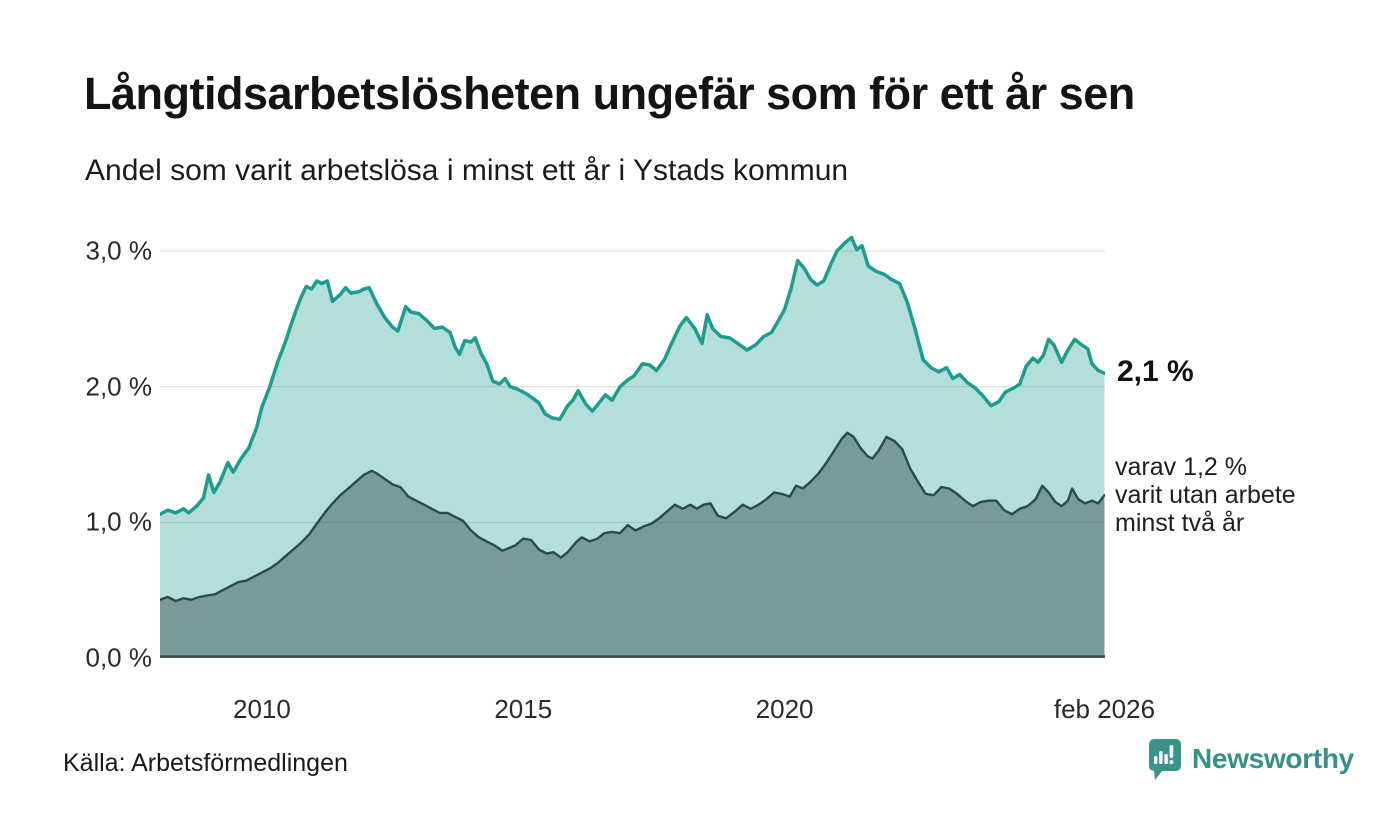  Describe the element at coordinates (119, 250) in the screenshot. I see `y-tick-label: 3,0 %` at that location.